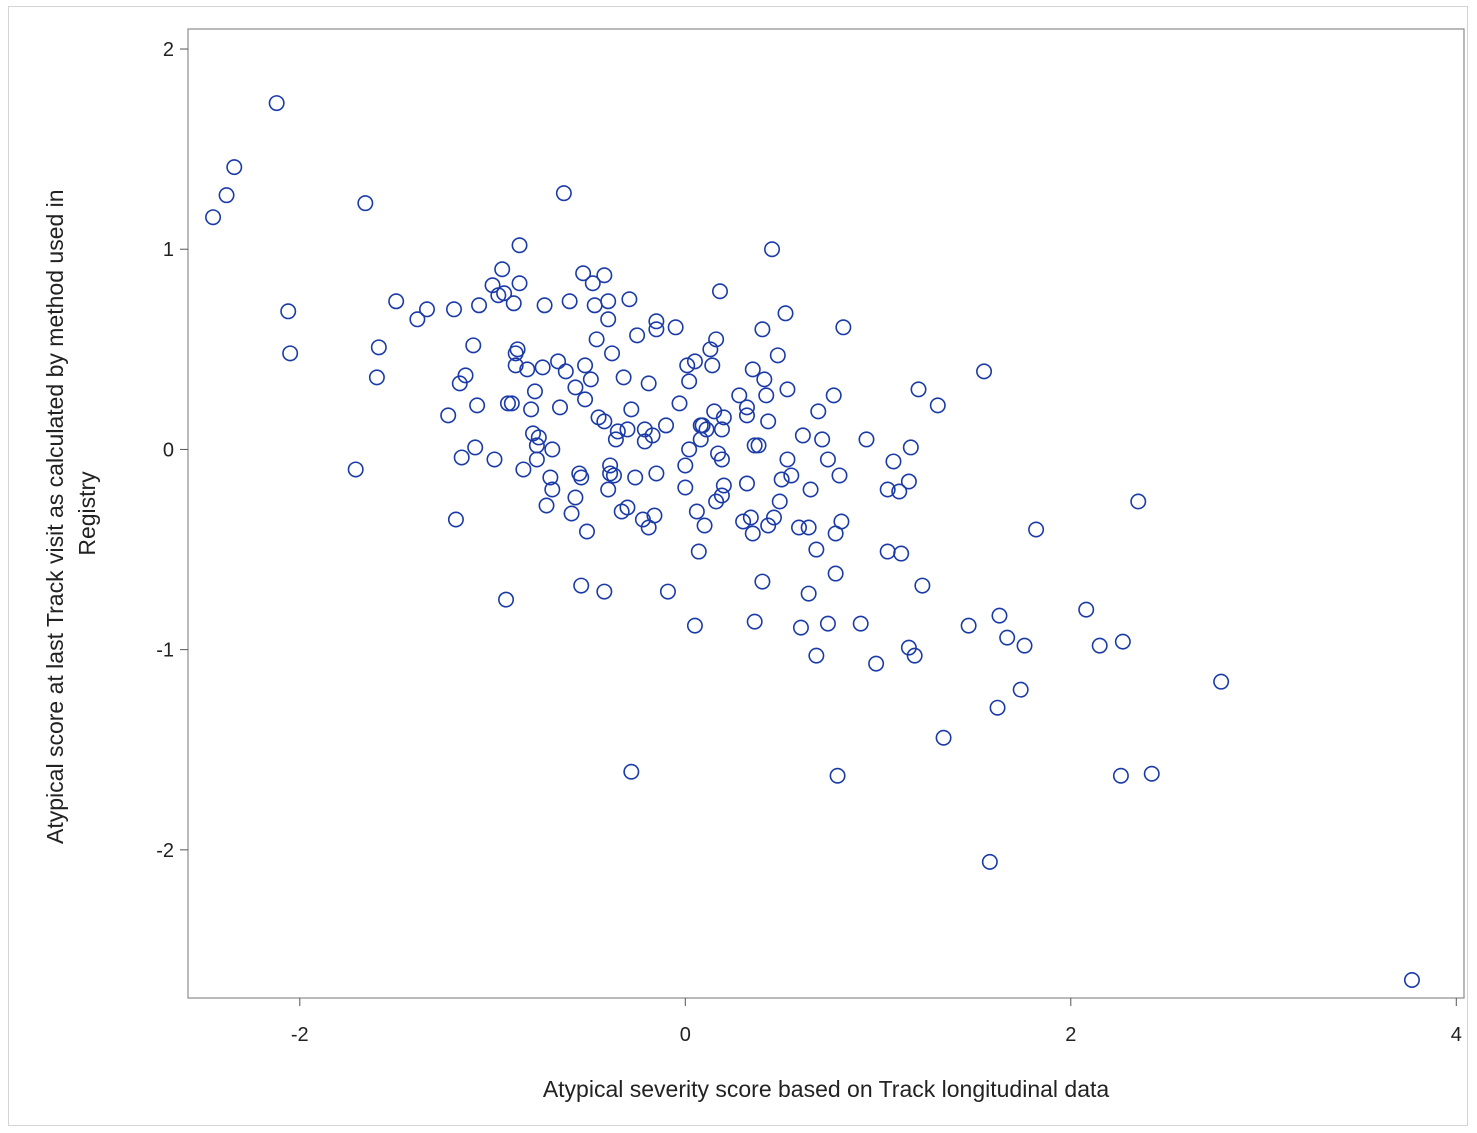  Describe the element at coordinates (172, 450) in the screenshot. I see `y-axis: 2 1 0 -1 -2` at that location.